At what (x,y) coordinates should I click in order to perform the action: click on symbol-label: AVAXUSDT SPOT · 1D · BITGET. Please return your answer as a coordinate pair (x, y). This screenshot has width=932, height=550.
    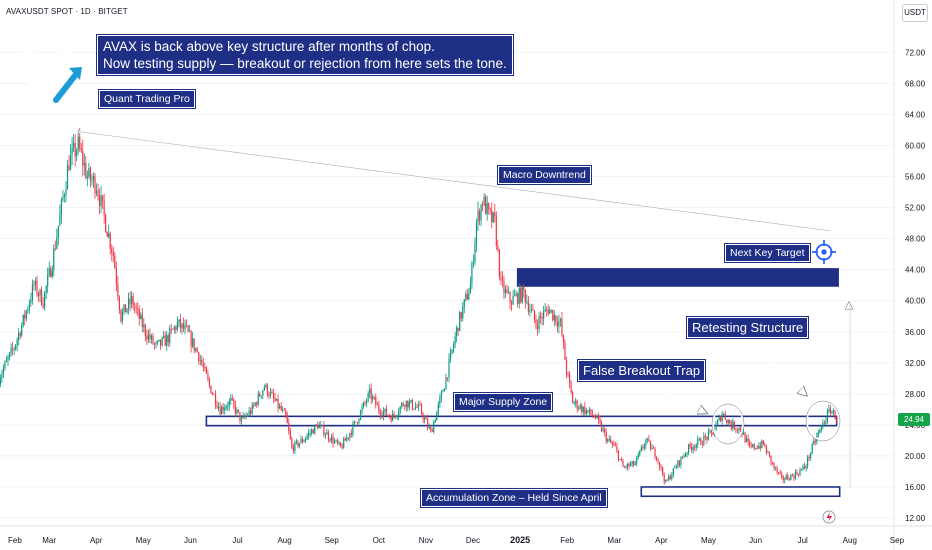
    Looking at the image, I should click on (67, 11).